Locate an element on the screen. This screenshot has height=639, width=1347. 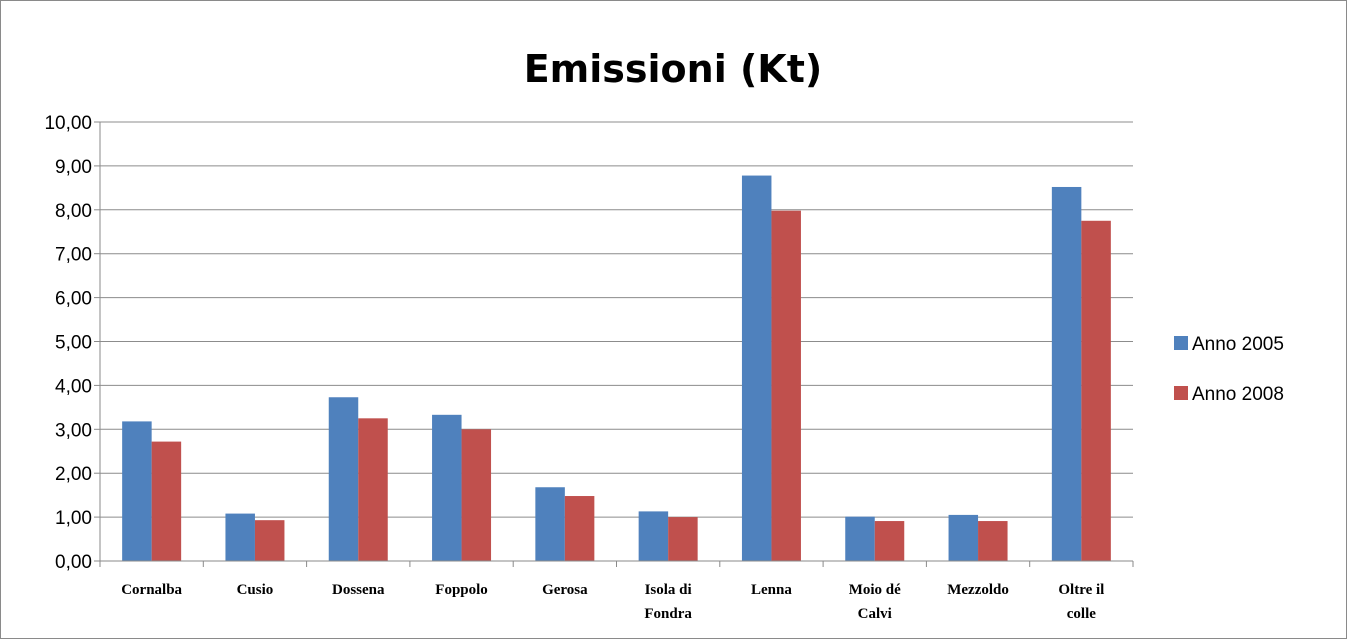
x-tick-label: Moio dé Calvi is located at coordinates (875, 602).